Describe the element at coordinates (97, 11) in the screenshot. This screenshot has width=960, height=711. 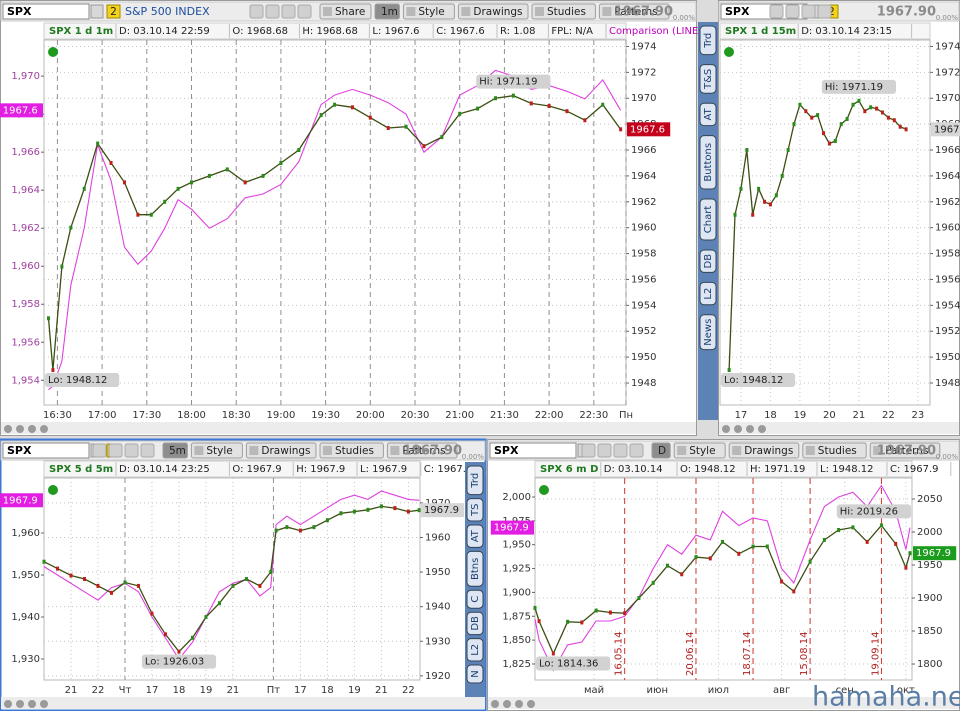
I see `symbol-dropdown` at that location.